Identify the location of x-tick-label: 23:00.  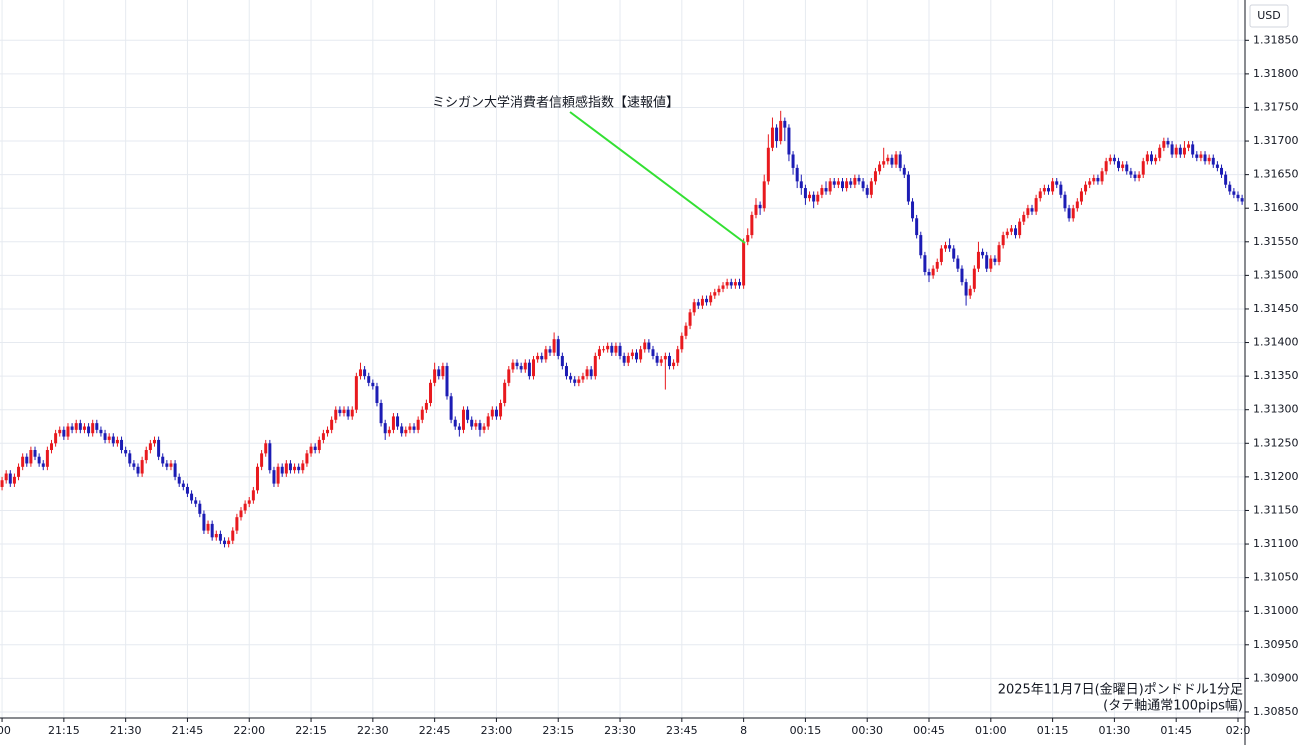
(497, 730).